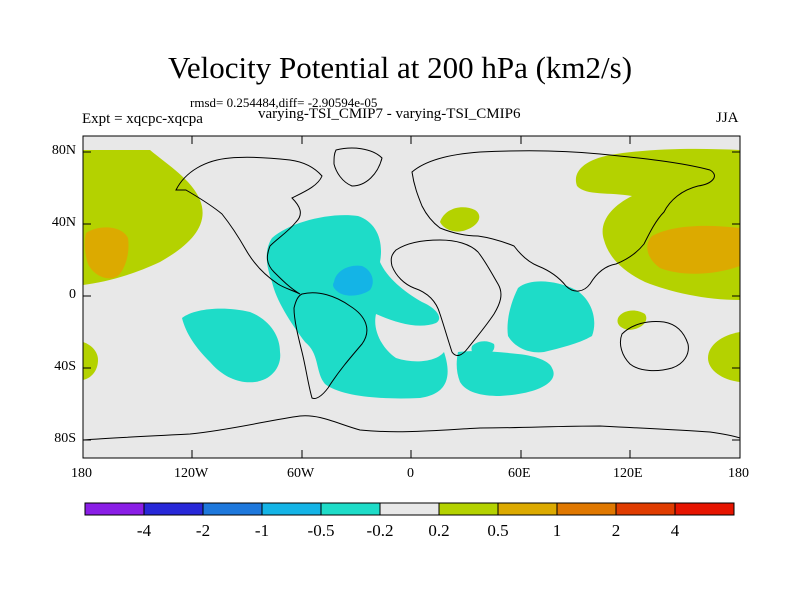 Image resolution: width=800 pixels, height=600 pixels. Describe the element at coordinates (106, 253) in the screenshot. I see `positive-max-pacific-west` at that location.